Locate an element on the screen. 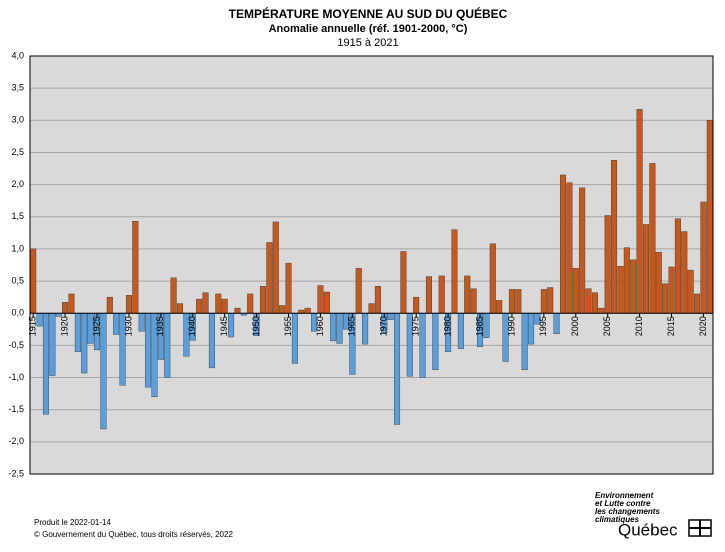  x-tick-label: 1935 is located at coordinates (160, 326).